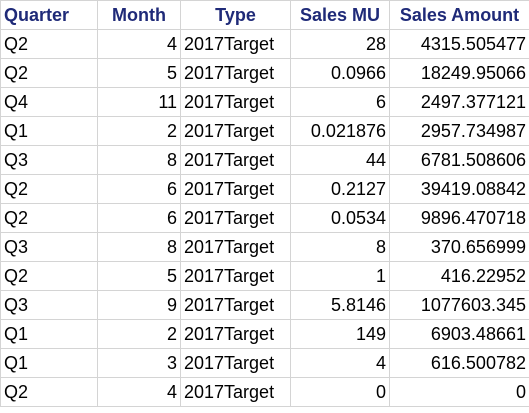 This screenshot has height=413, width=529. I want to click on table-row: Q3 8 2017Target 44 6781.508606, so click(264, 160).